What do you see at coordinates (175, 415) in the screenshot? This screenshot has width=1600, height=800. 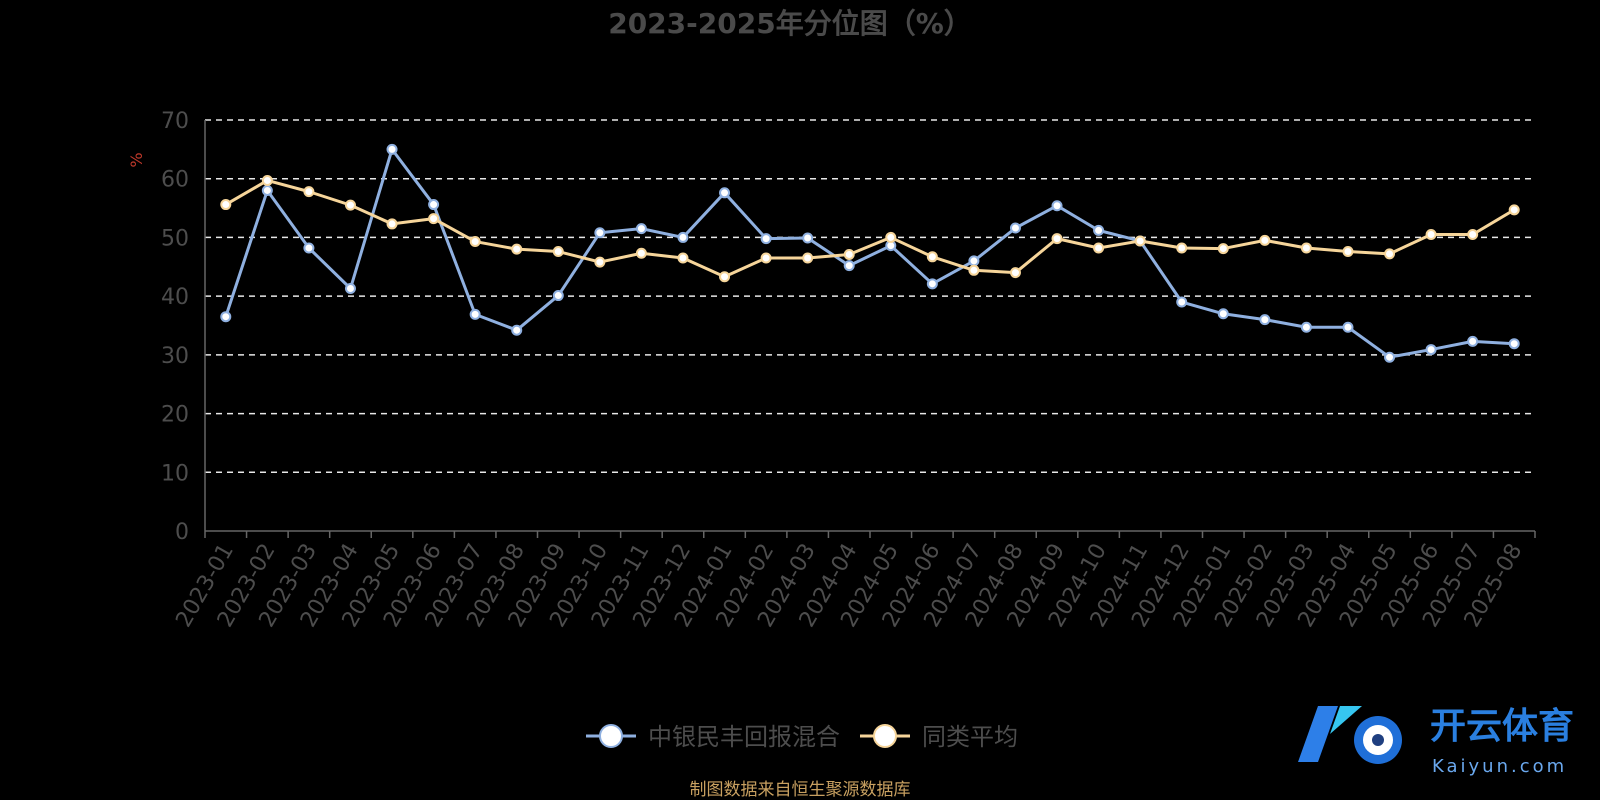 I see `y-tick-label: 20` at bounding box center [175, 415].